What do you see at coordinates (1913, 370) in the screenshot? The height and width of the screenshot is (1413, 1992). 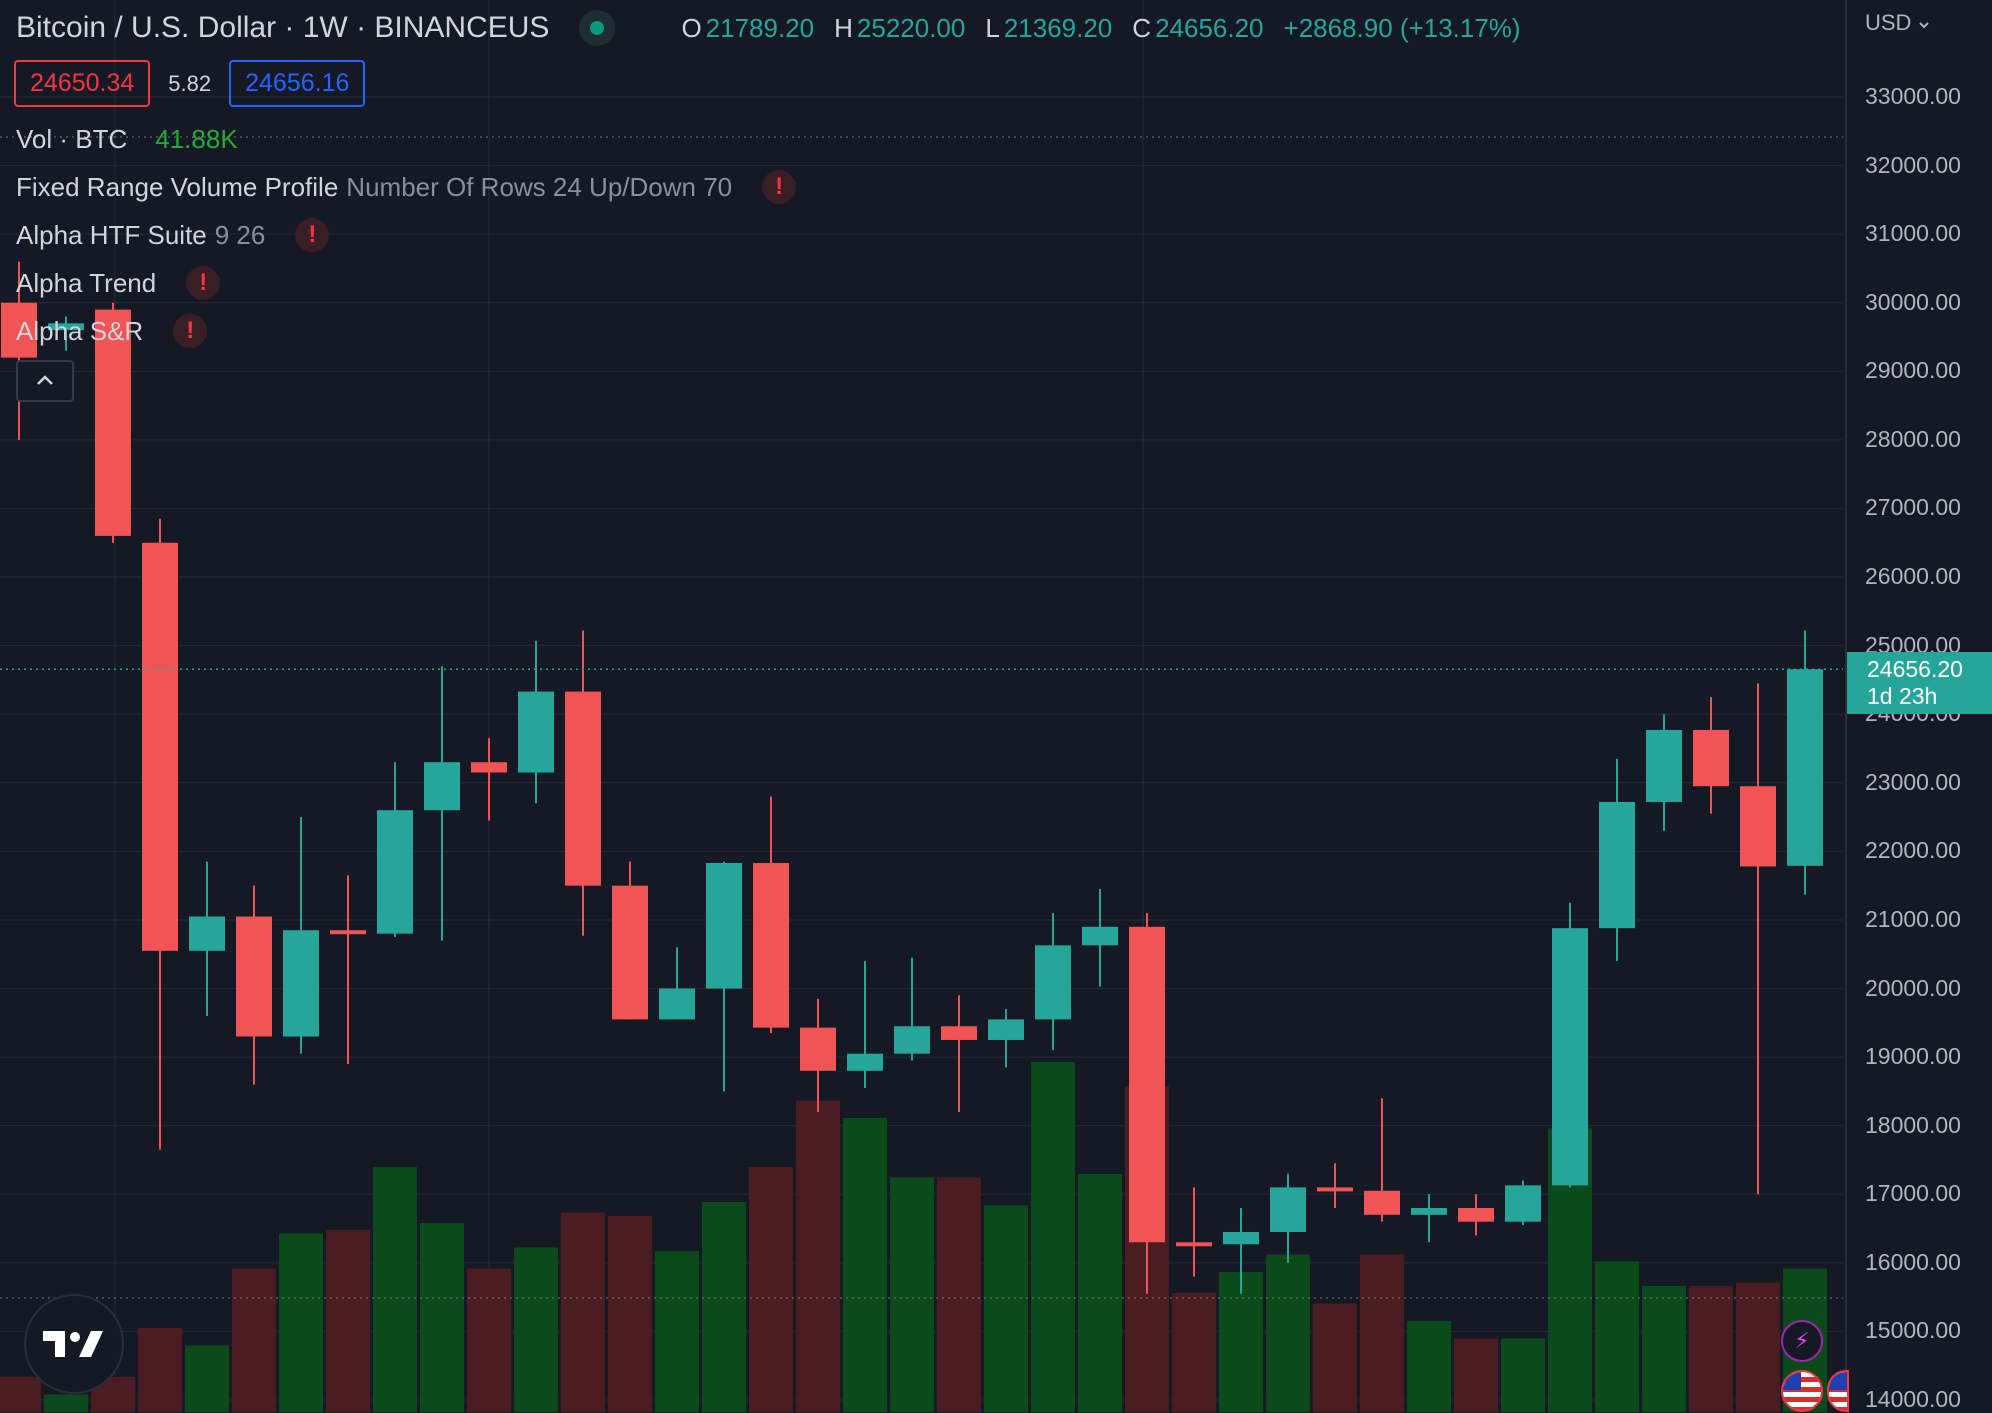 I see `y-tick-label: 29000.00` at bounding box center [1913, 370].